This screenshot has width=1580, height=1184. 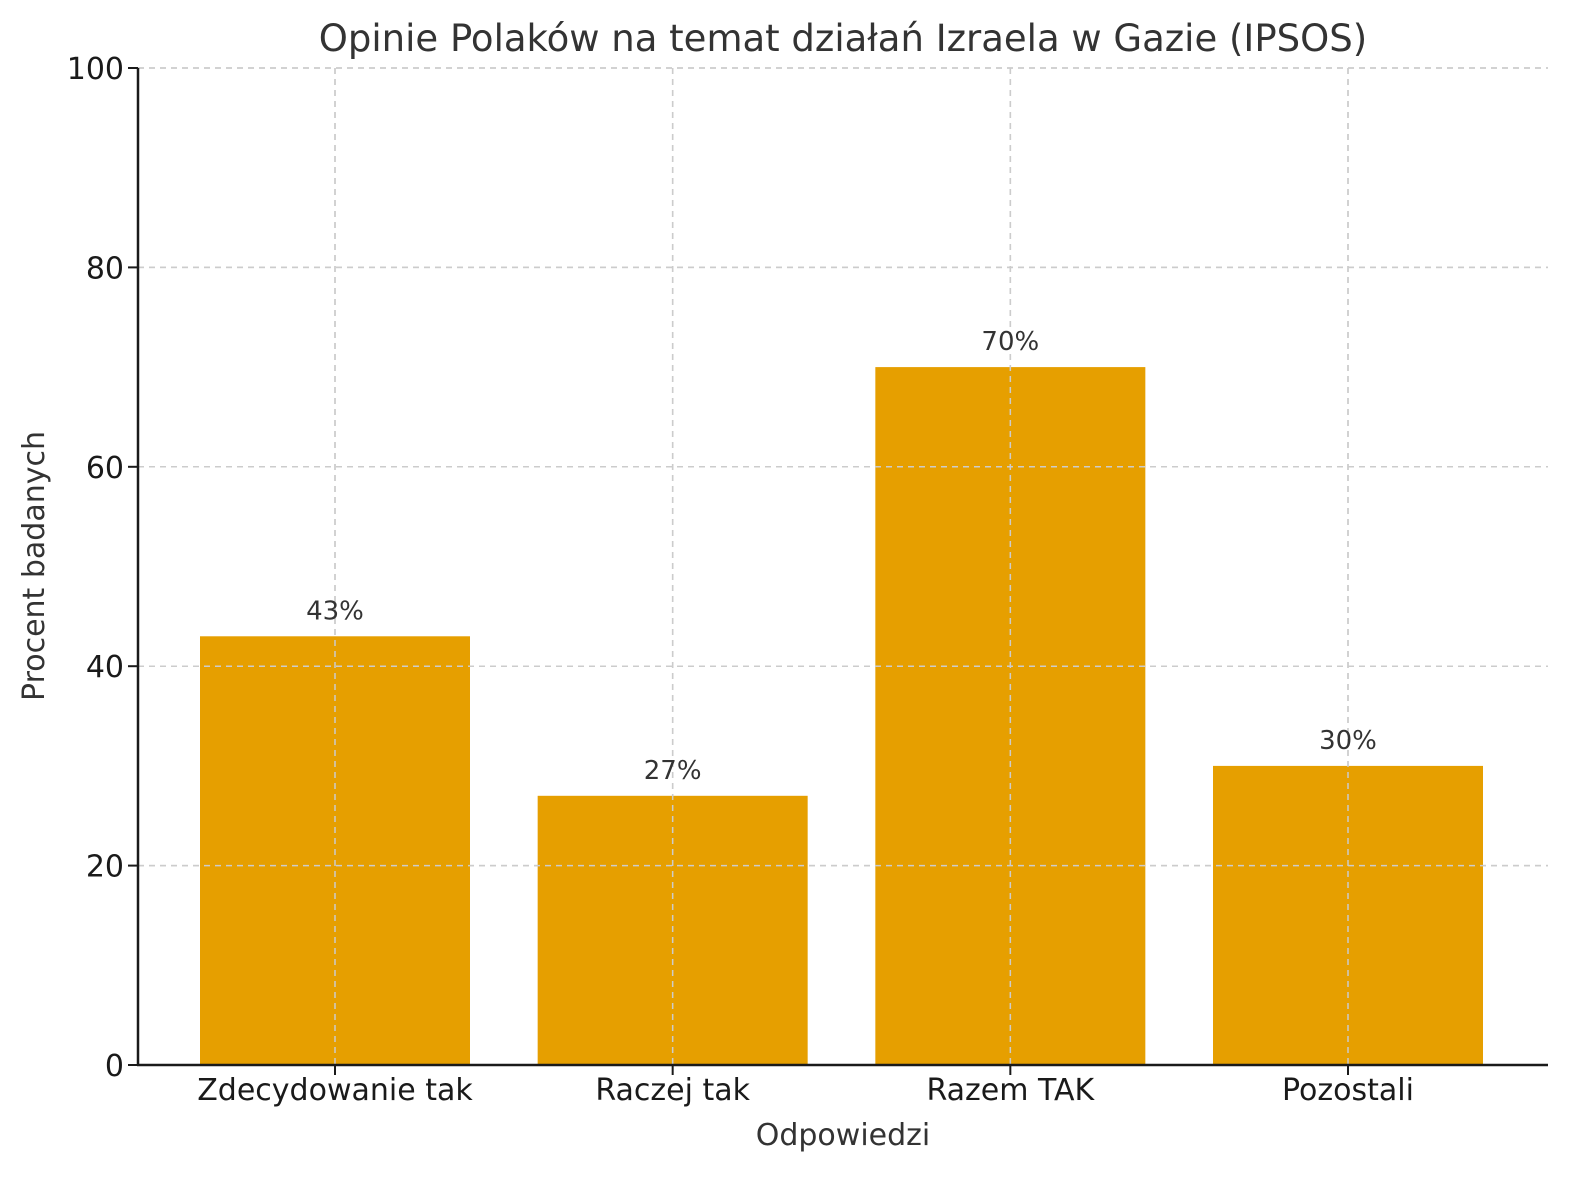 What do you see at coordinates (1348, 1090) in the screenshot?
I see `x-tick-label: Pozostali` at bounding box center [1348, 1090].